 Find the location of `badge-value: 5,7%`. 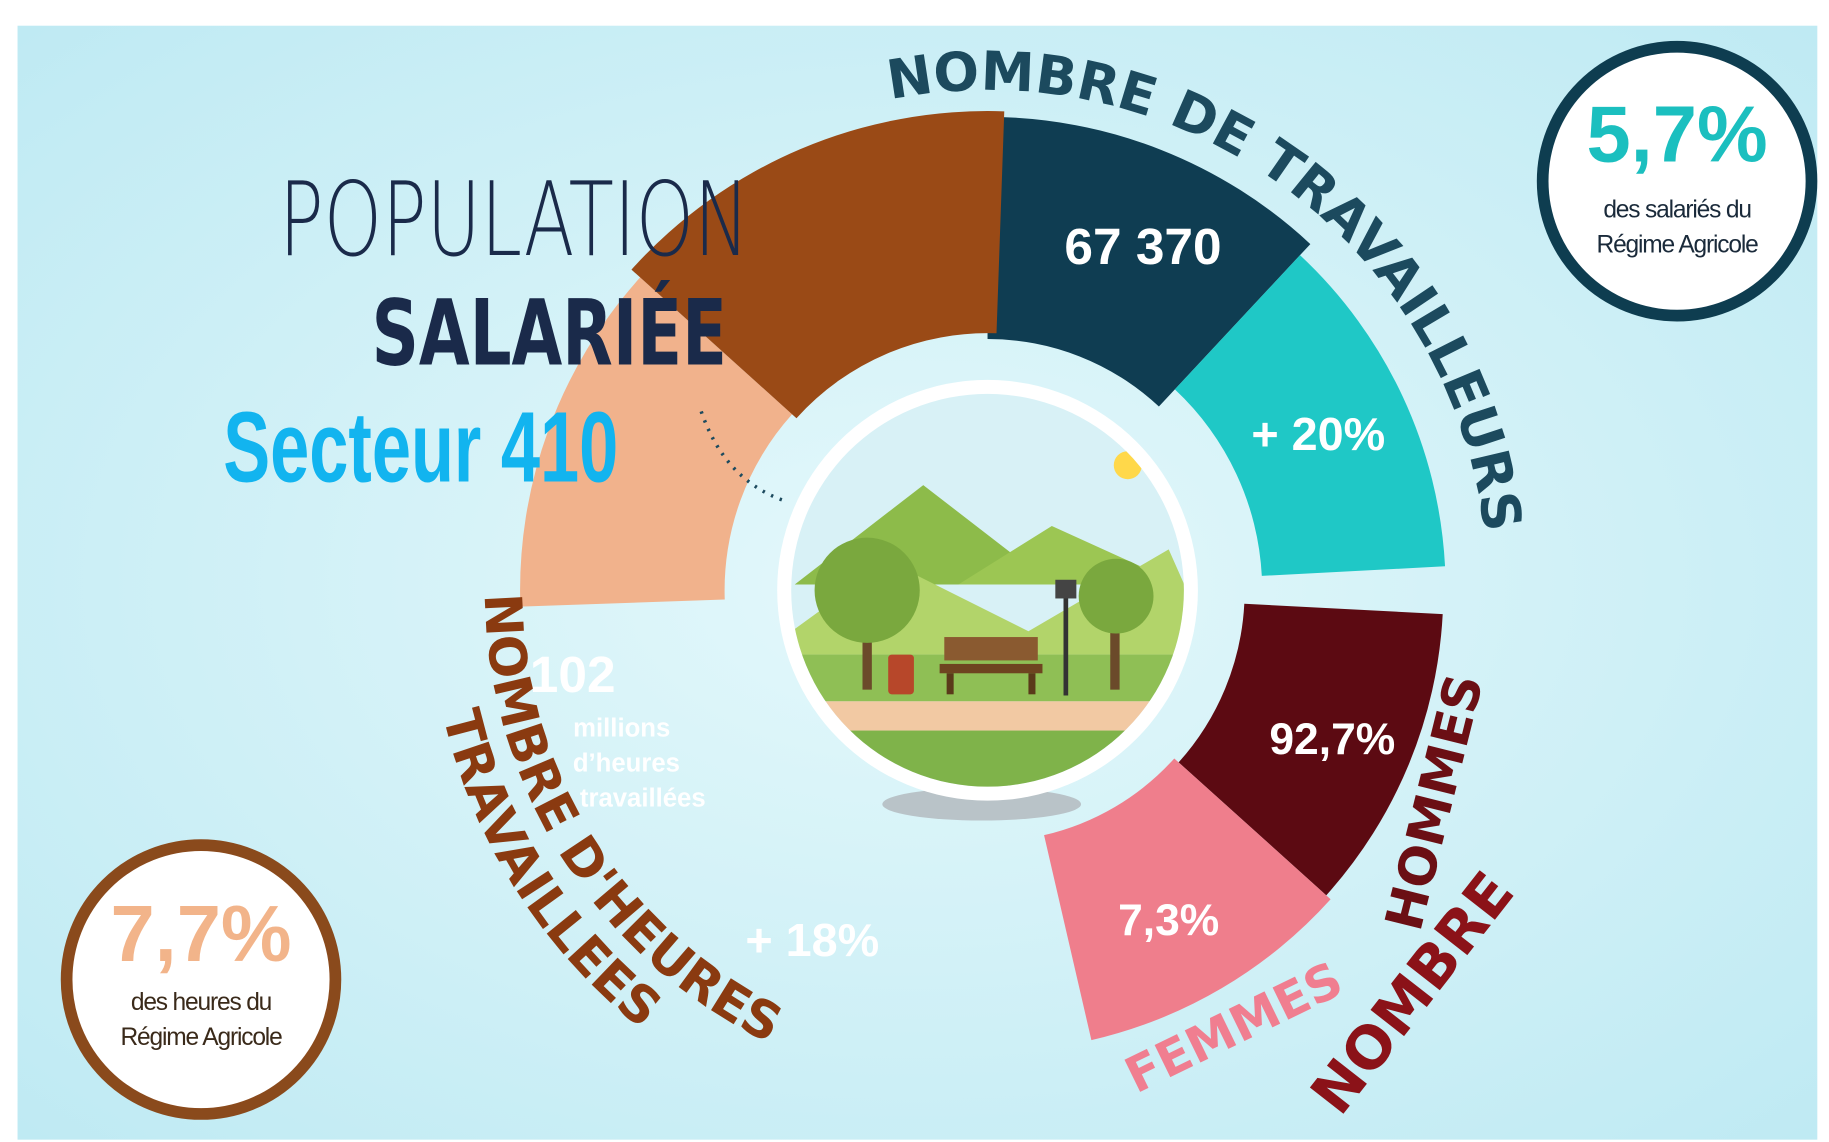

badge-value: 5,7% is located at coordinates (1677, 133).